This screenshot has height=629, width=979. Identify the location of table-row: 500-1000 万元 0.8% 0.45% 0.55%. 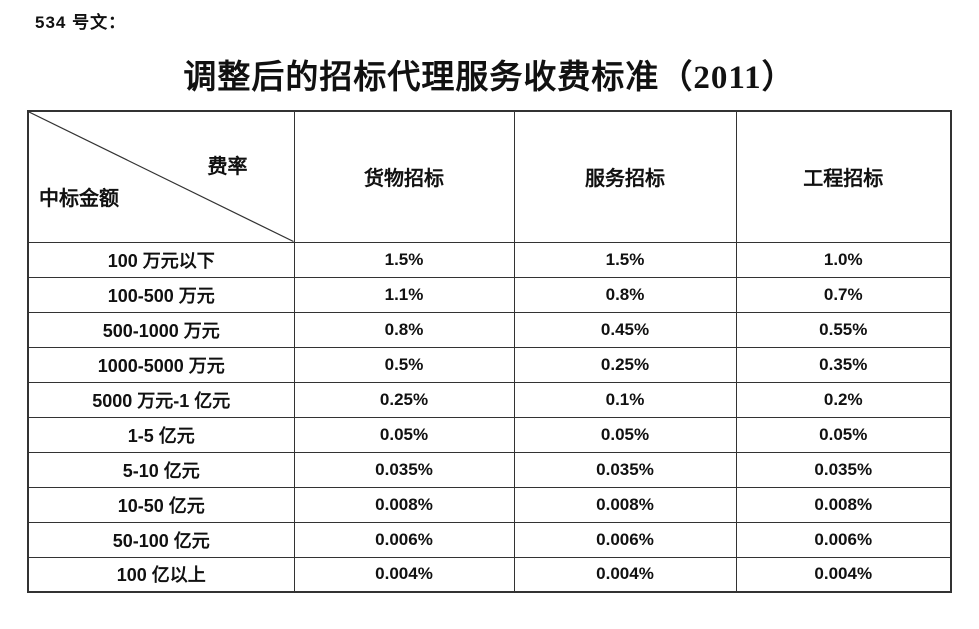
(489, 329).